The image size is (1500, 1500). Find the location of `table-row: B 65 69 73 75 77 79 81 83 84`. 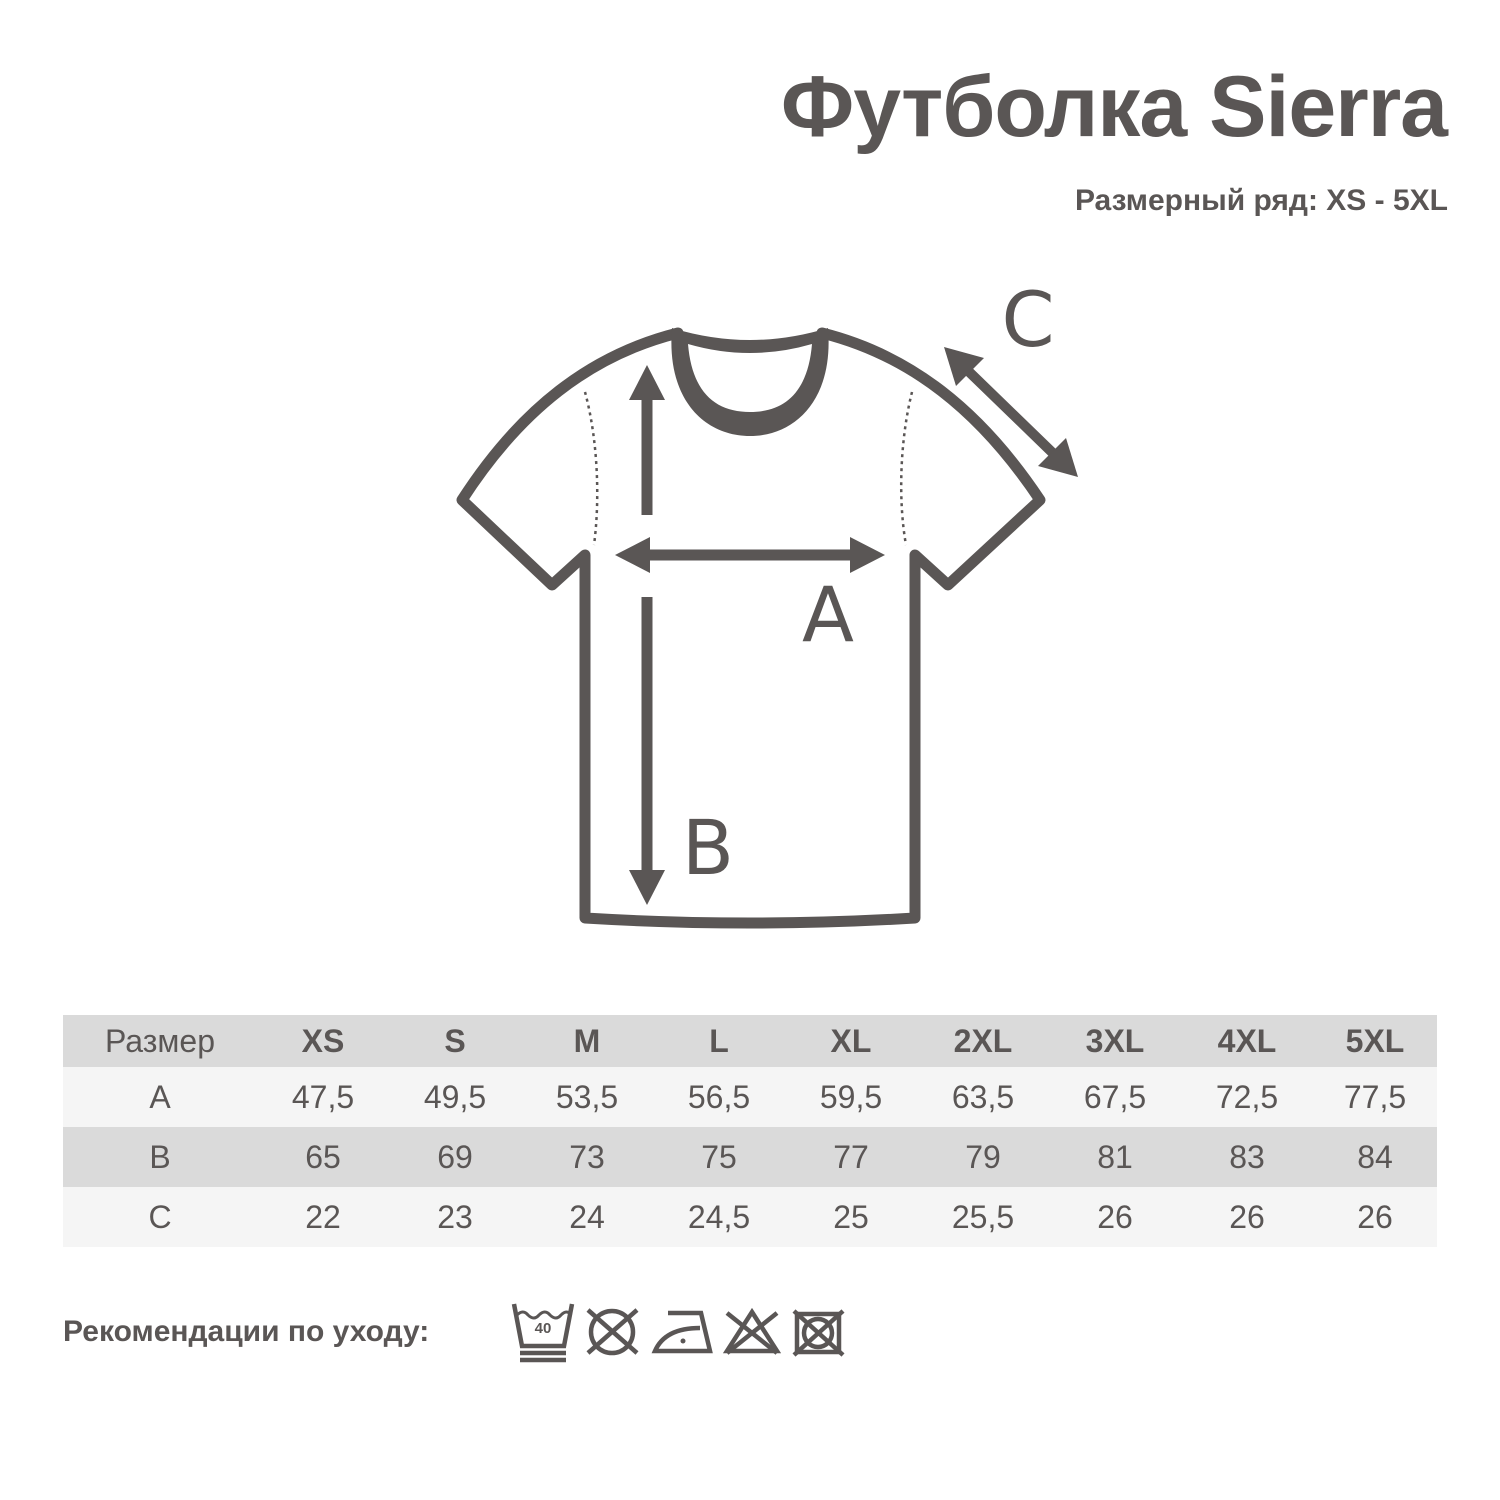

table-row: B 65 69 73 75 77 79 81 83 84 is located at coordinates (750, 1157).